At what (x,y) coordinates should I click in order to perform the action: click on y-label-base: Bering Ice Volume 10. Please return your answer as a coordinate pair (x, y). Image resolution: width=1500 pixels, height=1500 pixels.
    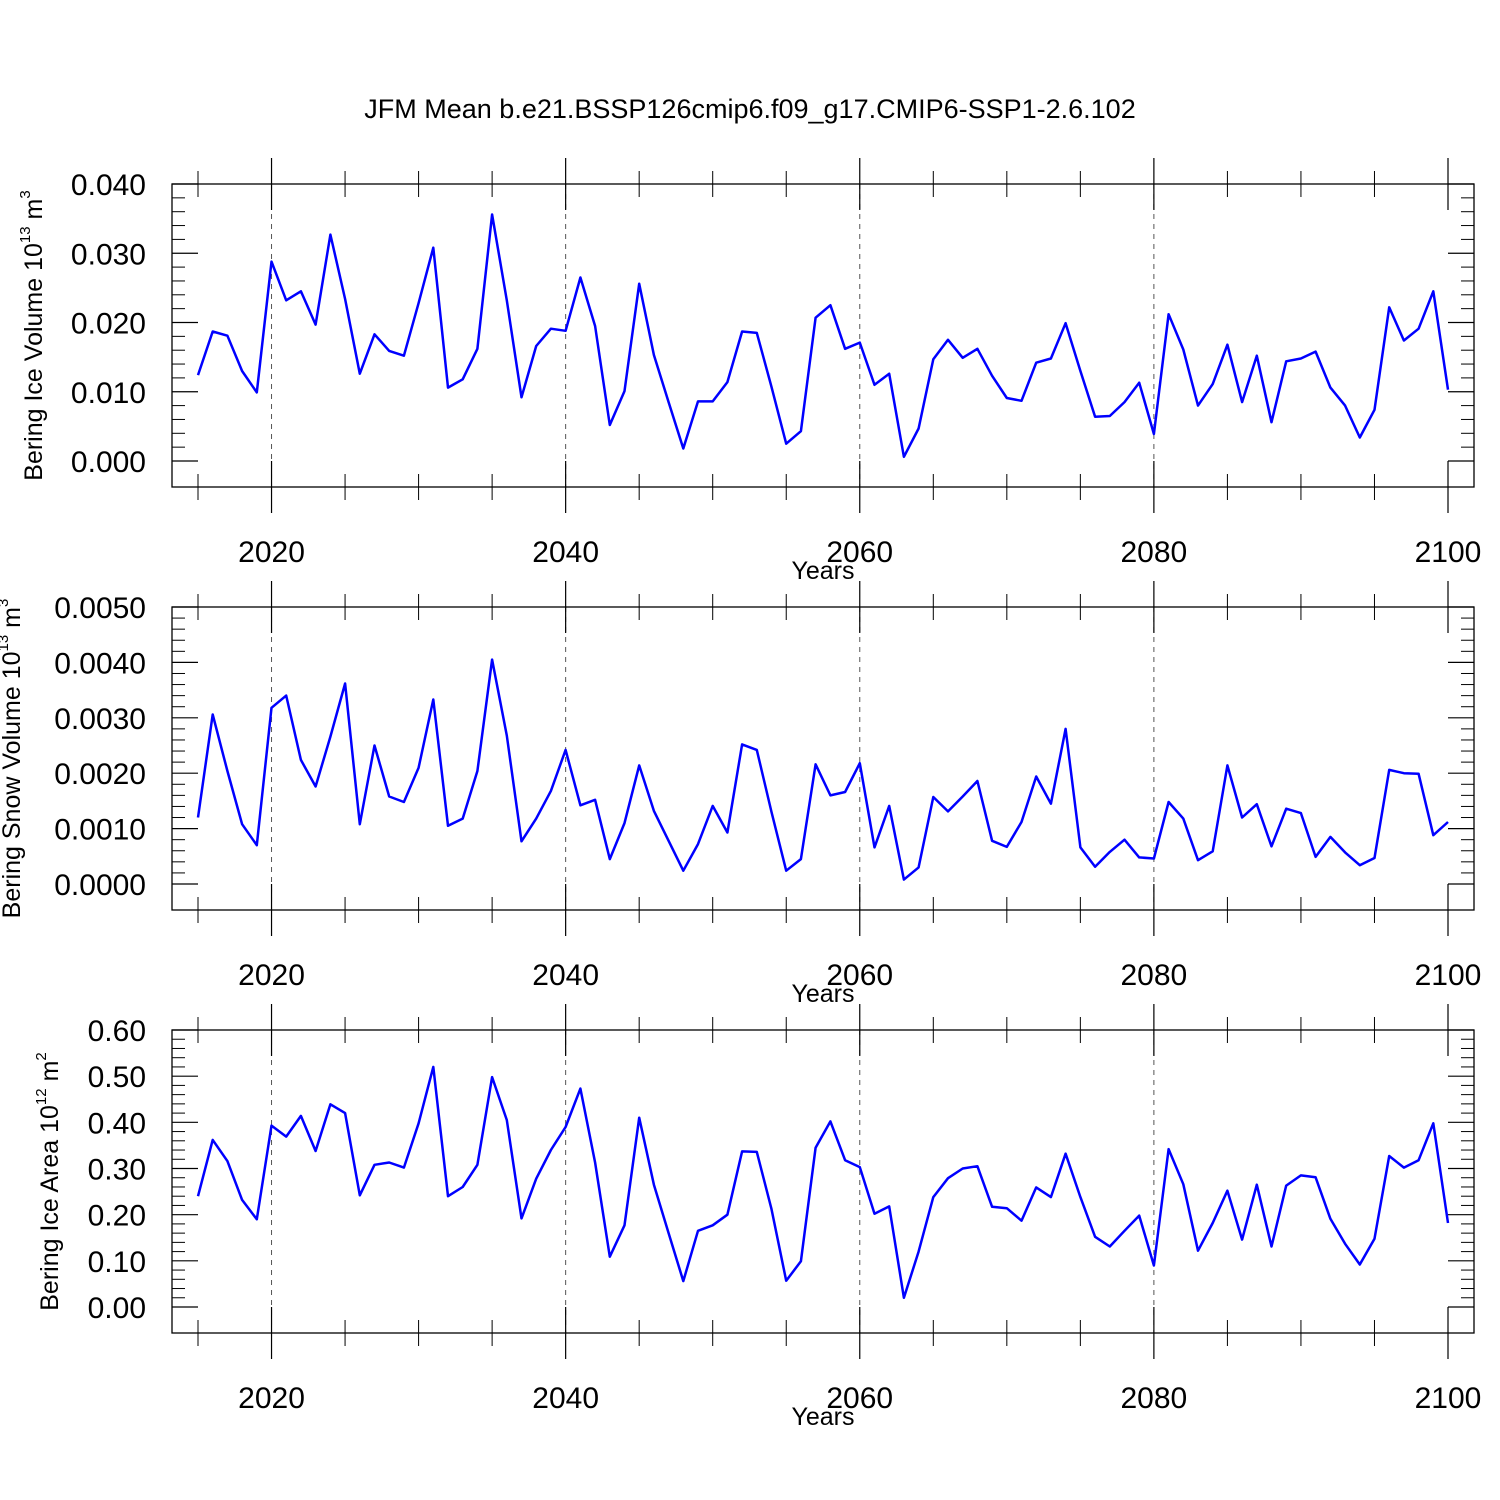
    Looking at the image, I should click on (34, 362).